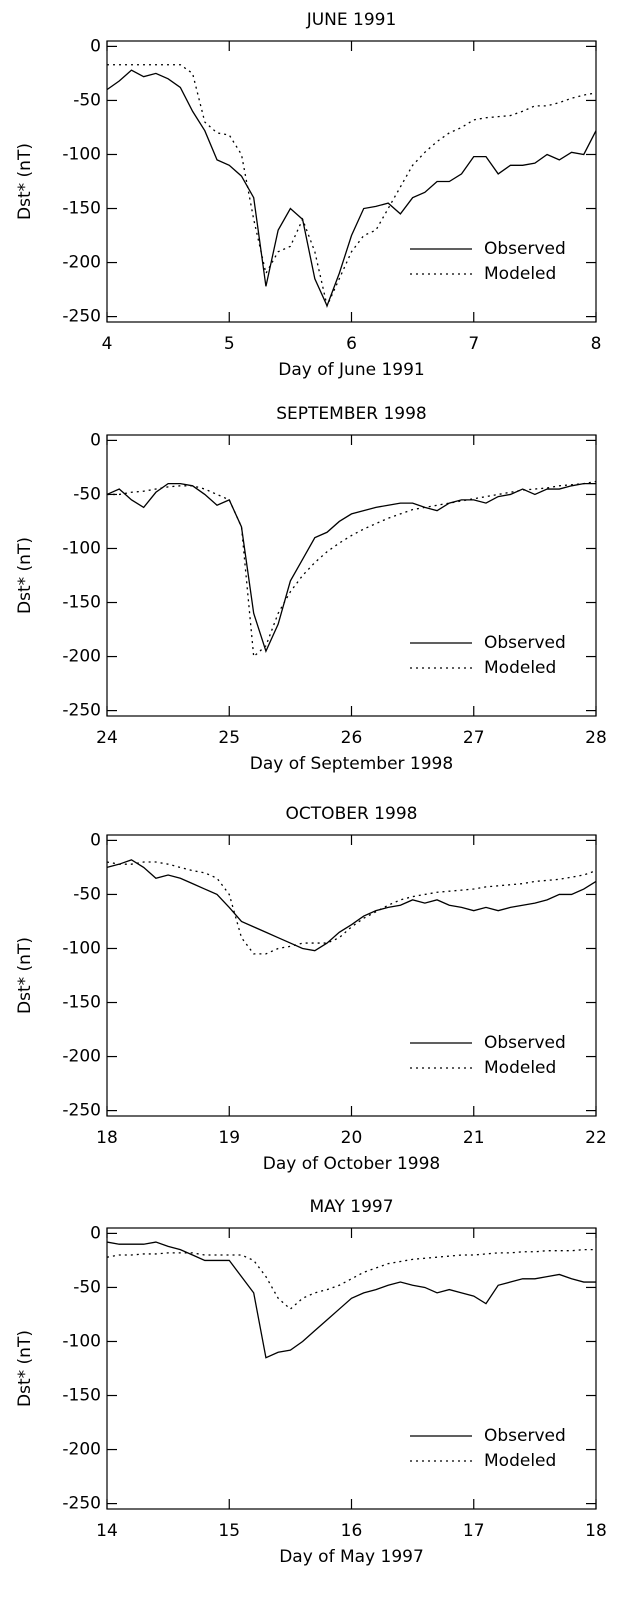  What do you see at coordinates (352, 1138) in the screenshot?
I see `x-tick-label: 20` at bounding box center [352, 1138].